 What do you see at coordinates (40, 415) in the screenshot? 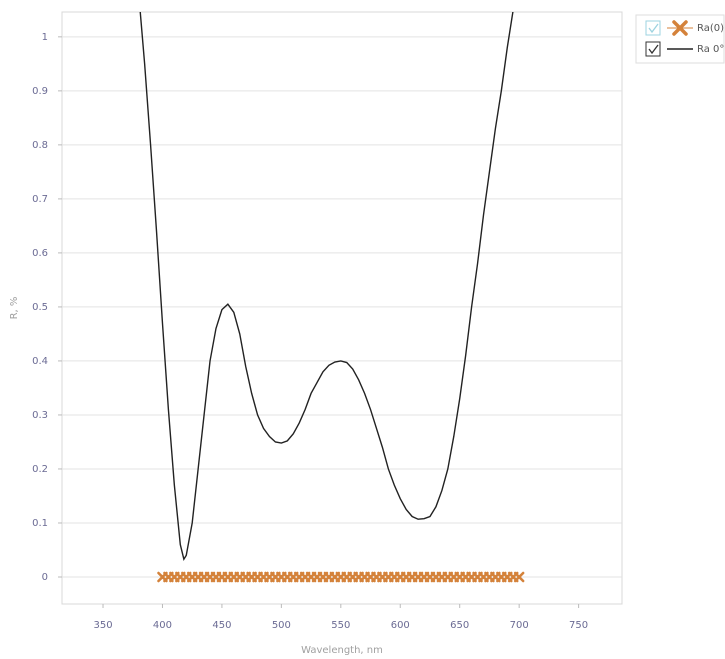
I see `y-tick-label: 0.3` at bounding box center [40, 415].